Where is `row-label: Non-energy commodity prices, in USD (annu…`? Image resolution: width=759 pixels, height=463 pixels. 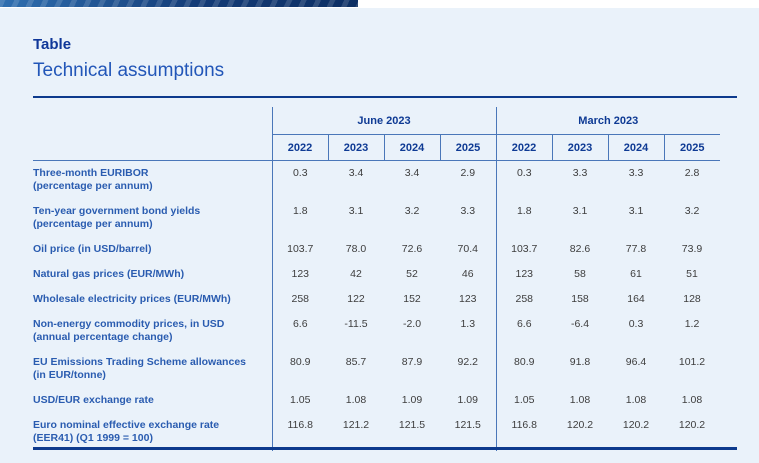 row-label: Non-energy commodity prices, in USD (annu… is located at coordinates (152, 331).